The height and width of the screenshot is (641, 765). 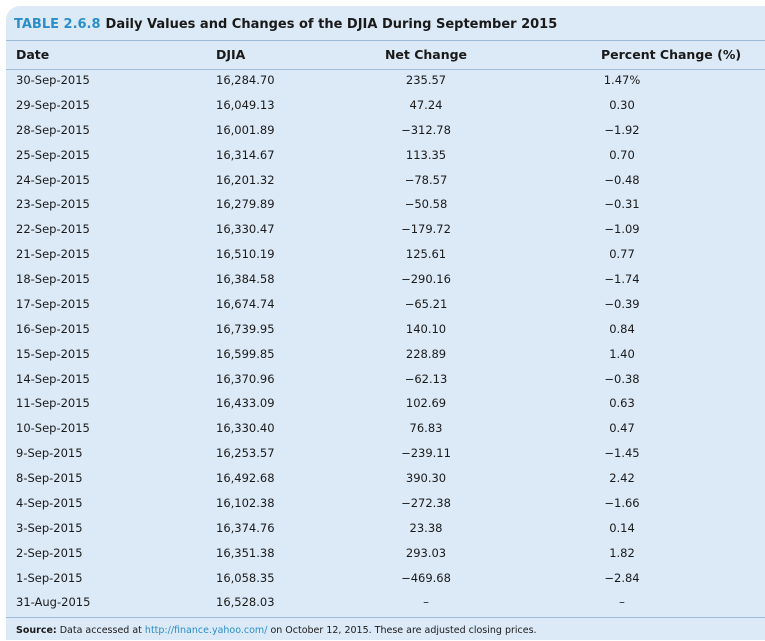 What do you see at coordinates (53, 204) in the screenshot?
I see `cell-date: 23-Sep-2015` at bounding box center [53, 204].